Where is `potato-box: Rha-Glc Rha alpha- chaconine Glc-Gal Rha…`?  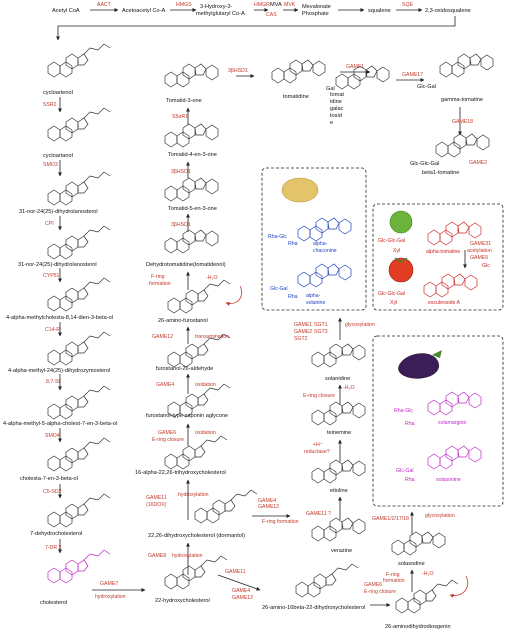 potato-box: Rha-Glc Rha alpha- chaconine Glc-Gal Rha… is located at coordinates (314, 239).